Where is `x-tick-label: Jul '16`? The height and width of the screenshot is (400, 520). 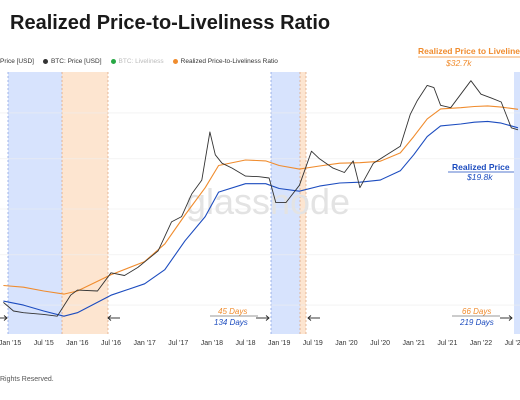
x-tick-label: Jul '16 is located at coordinates (111, 343).